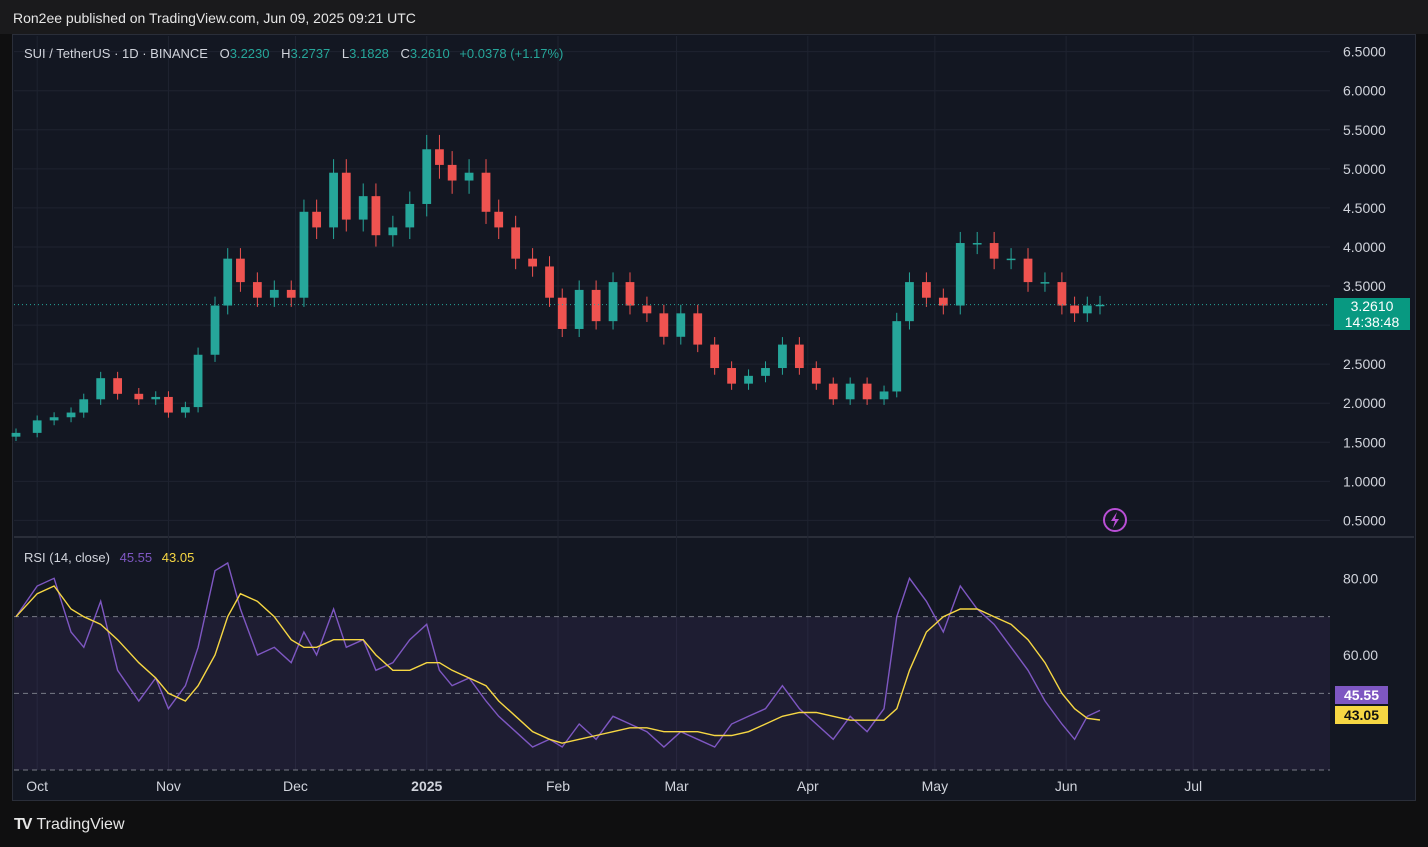 The height and width of the screenshot is (847, 1428). What do you see at coordinates (1364, 169) in the screenshot?
I see `price-tick-label: 5.0000` at bounding box center [1364, 169].